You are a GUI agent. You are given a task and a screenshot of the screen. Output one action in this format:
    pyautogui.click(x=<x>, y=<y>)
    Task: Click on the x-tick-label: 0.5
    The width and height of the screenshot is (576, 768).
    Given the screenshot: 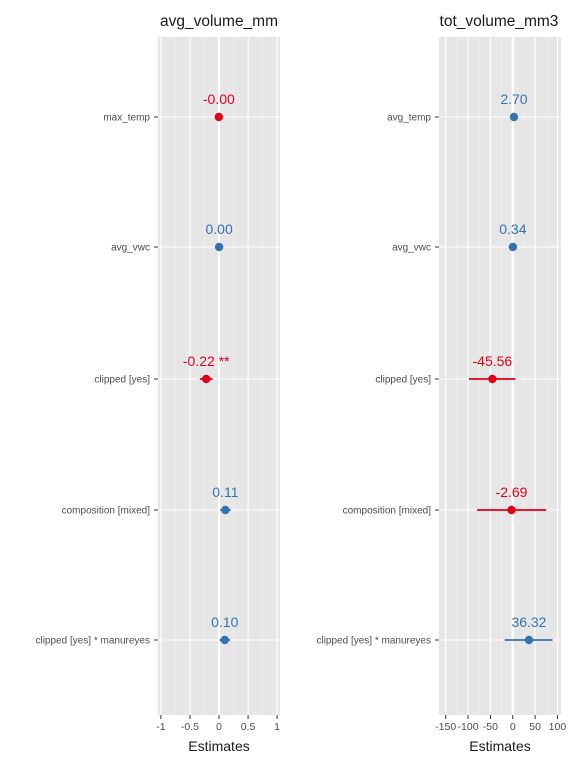 What is the action you would take?
    pyautogui.click(x=248, y=727)
    